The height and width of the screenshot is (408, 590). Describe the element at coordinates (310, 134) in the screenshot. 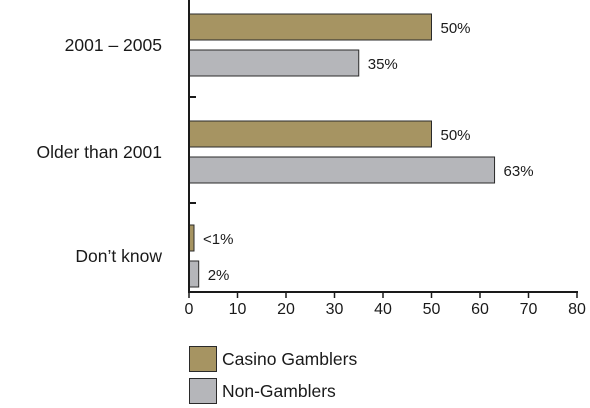

I see `bar-casino-gamblers-older-than-2001` at that location.